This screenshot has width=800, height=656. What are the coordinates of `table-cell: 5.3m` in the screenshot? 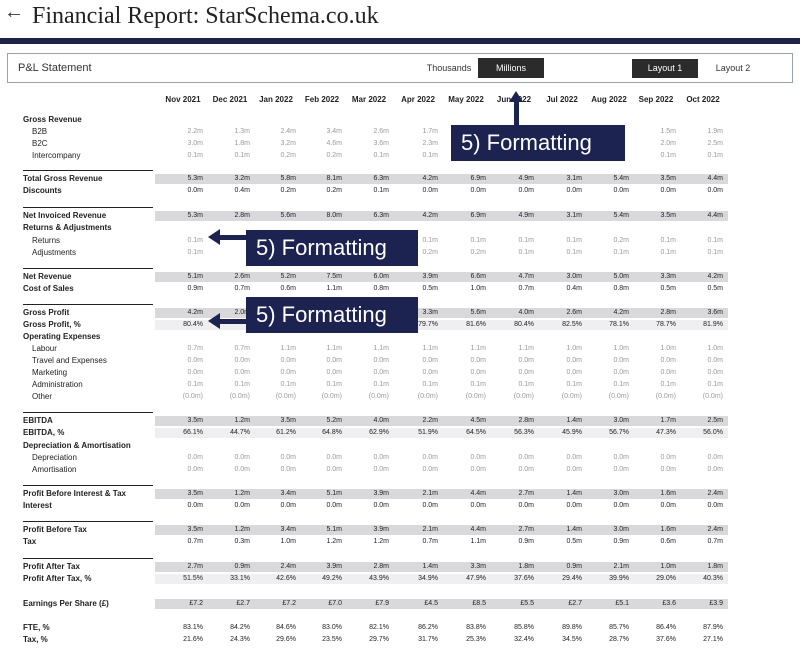 It's located at (195, 215).